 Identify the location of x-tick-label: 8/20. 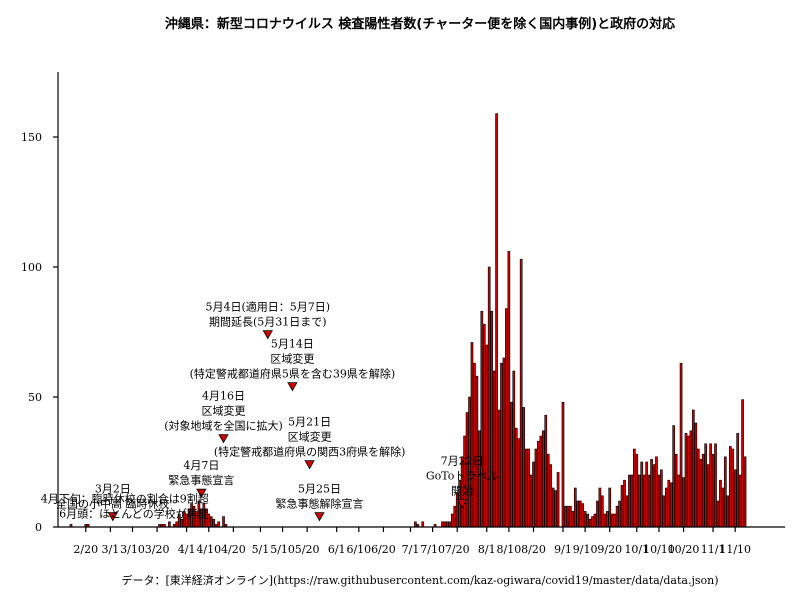
(533, 549).